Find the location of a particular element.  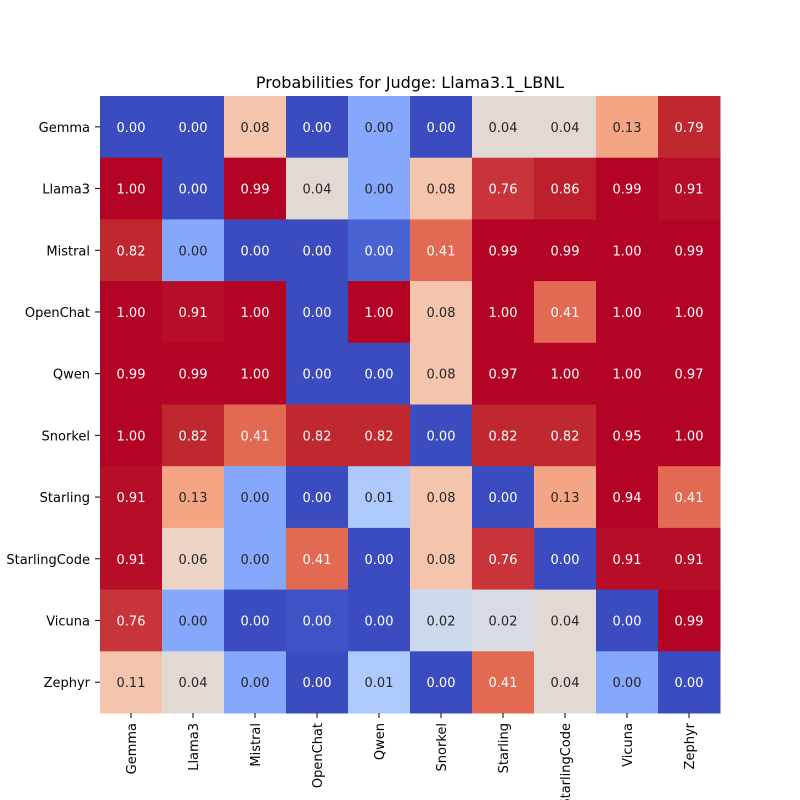

chart-title: Probabilities for Judge: Llama3.1_LBNL is located at coordinates (410, 83).